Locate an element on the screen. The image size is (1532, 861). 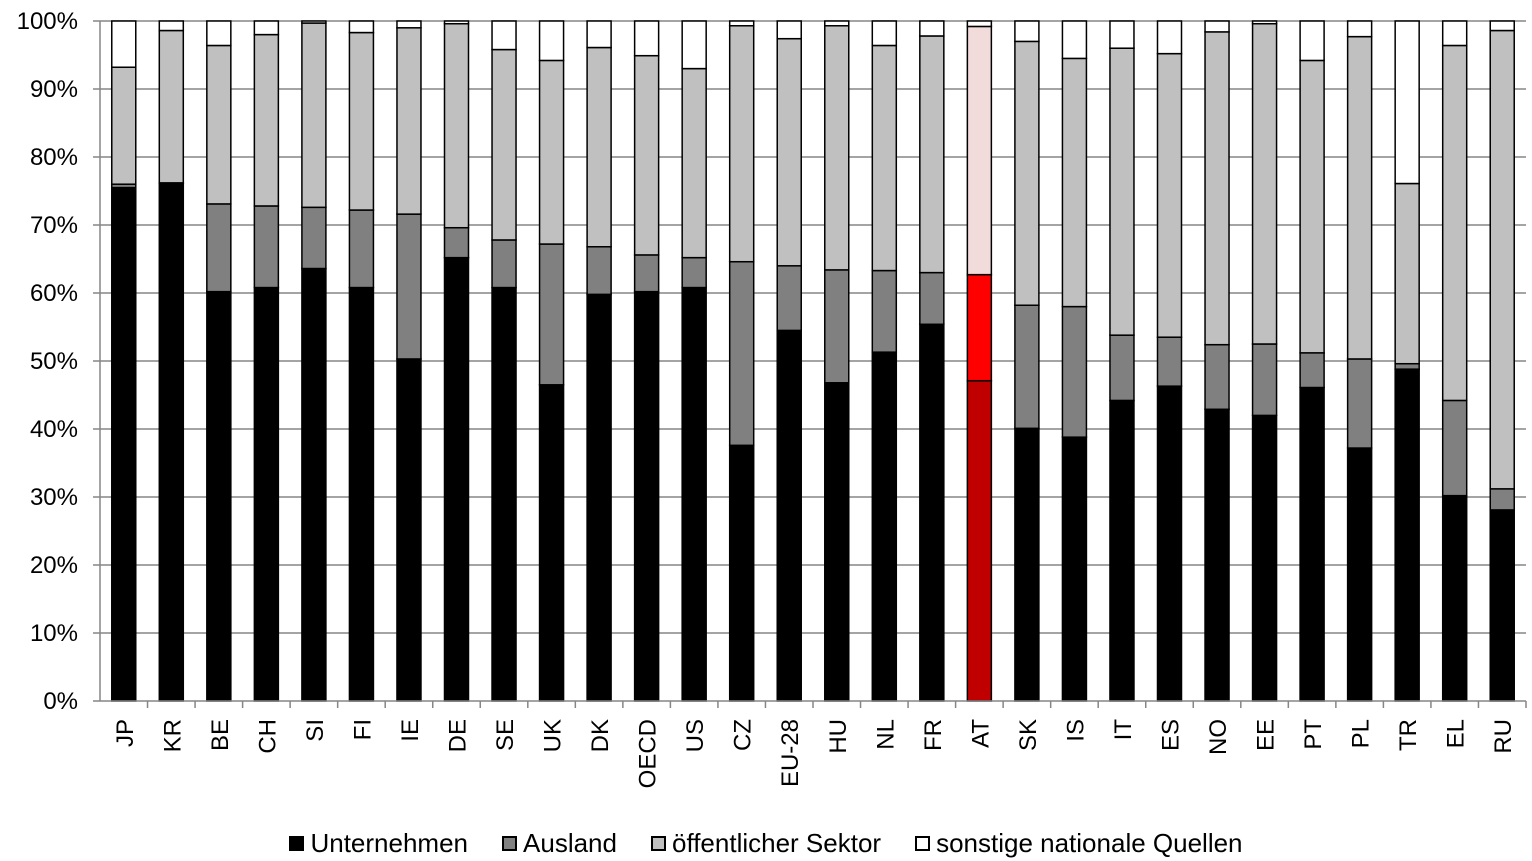
y-tick-label: 70% is located at coordinates (54, 225).